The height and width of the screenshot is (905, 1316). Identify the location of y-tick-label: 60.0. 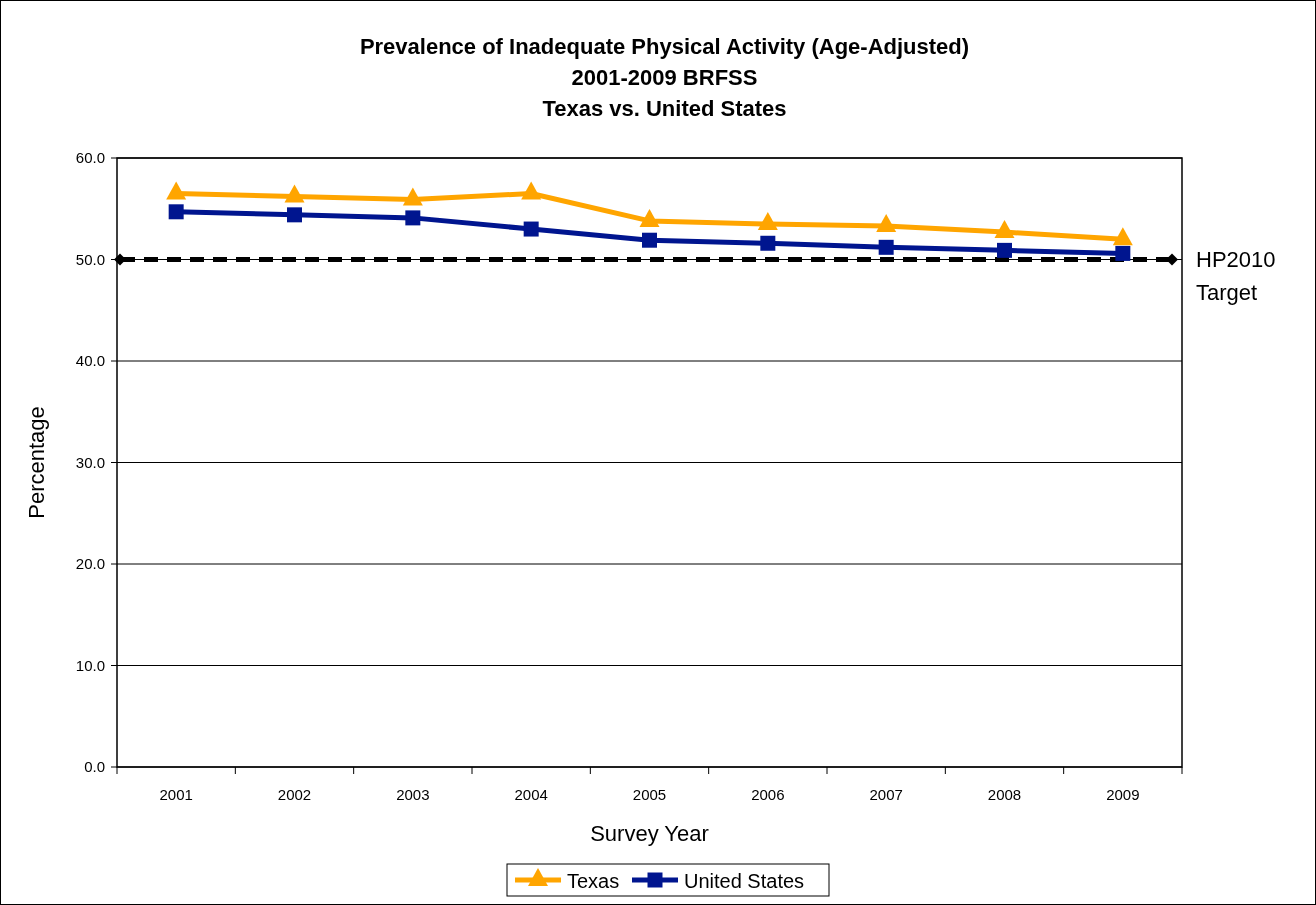
(90, 158).